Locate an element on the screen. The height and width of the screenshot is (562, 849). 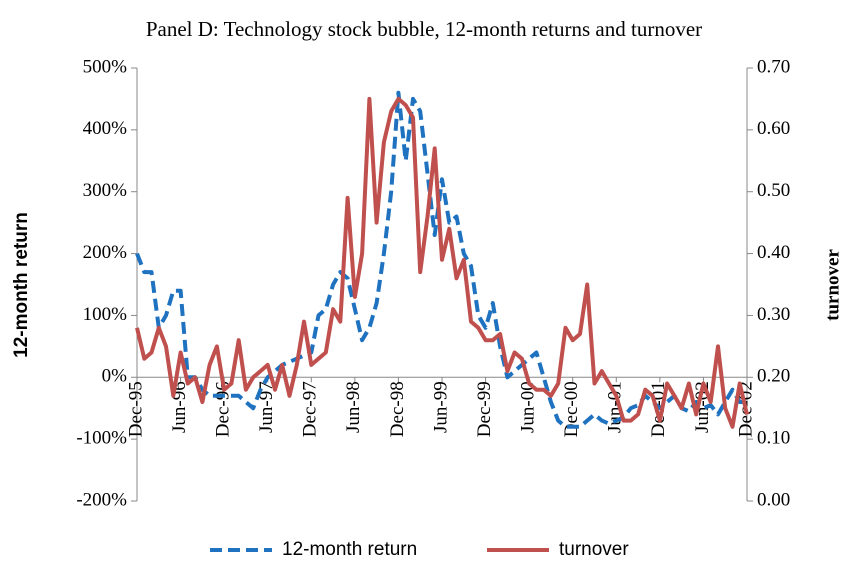
y2-tick-label: 0.30 is located at coordinates (773, 314).